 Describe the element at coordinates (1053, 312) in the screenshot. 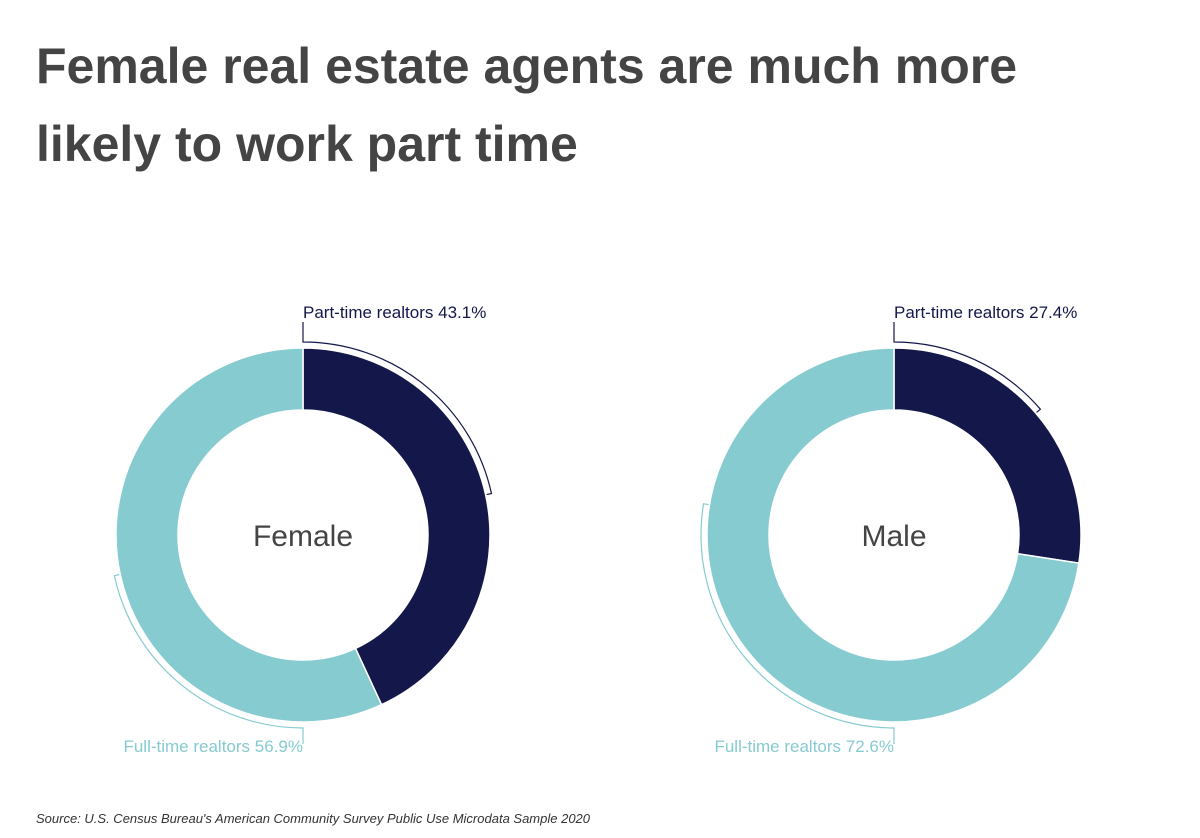

I see `value-label: 27.4%` at that location.